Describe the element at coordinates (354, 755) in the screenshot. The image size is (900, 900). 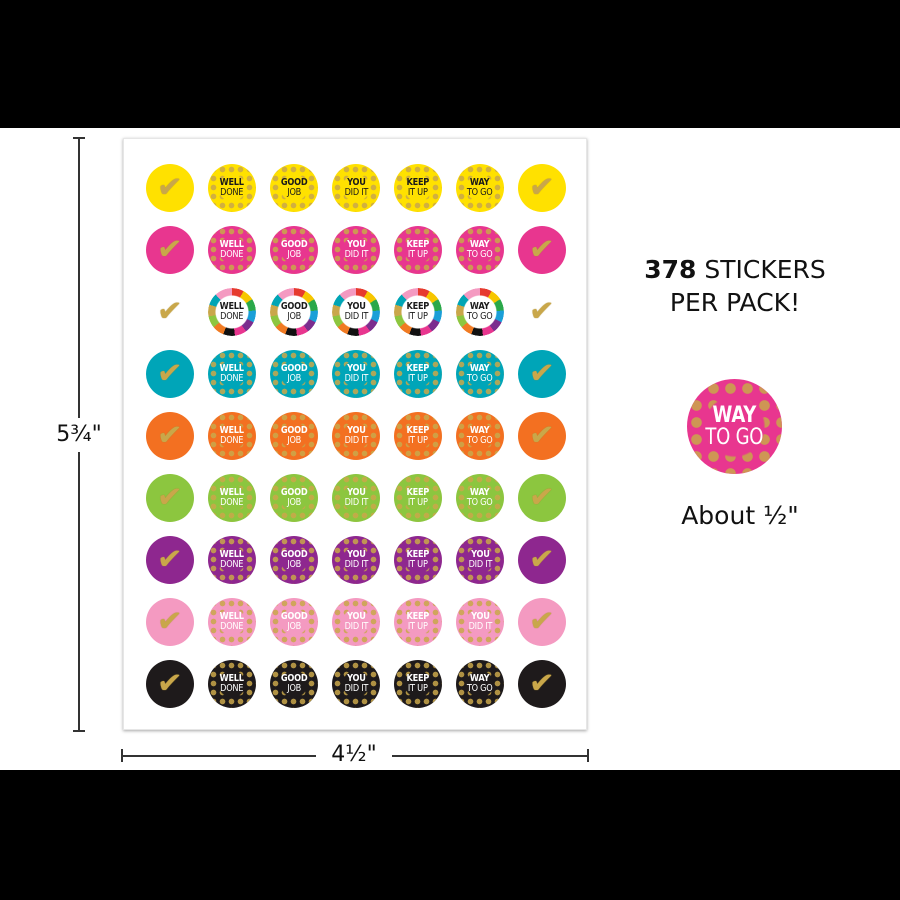
I see `width-dimension-label: 4½"` at that location.